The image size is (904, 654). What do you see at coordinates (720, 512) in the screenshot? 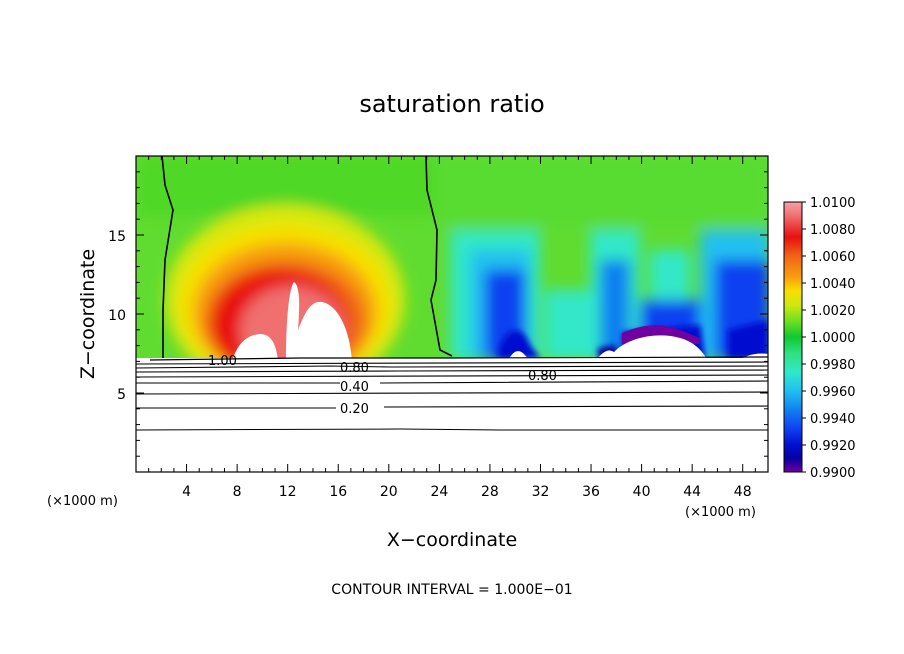
I see `x-unit-right: (×1000 m)` at bounding box center [720, 512].